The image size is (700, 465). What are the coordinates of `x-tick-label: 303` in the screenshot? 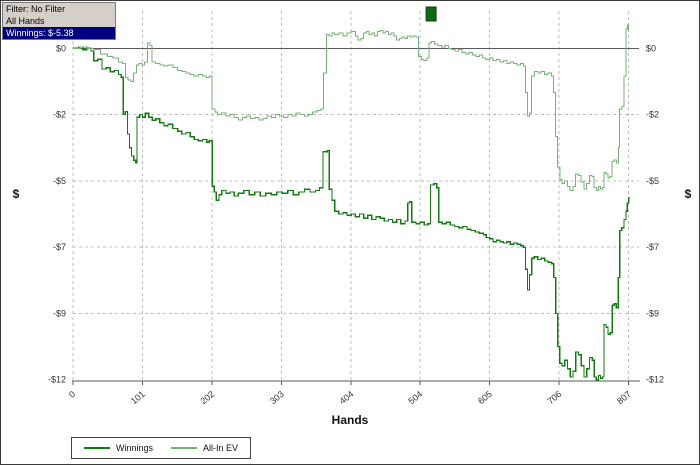 It's located at (277, 397).